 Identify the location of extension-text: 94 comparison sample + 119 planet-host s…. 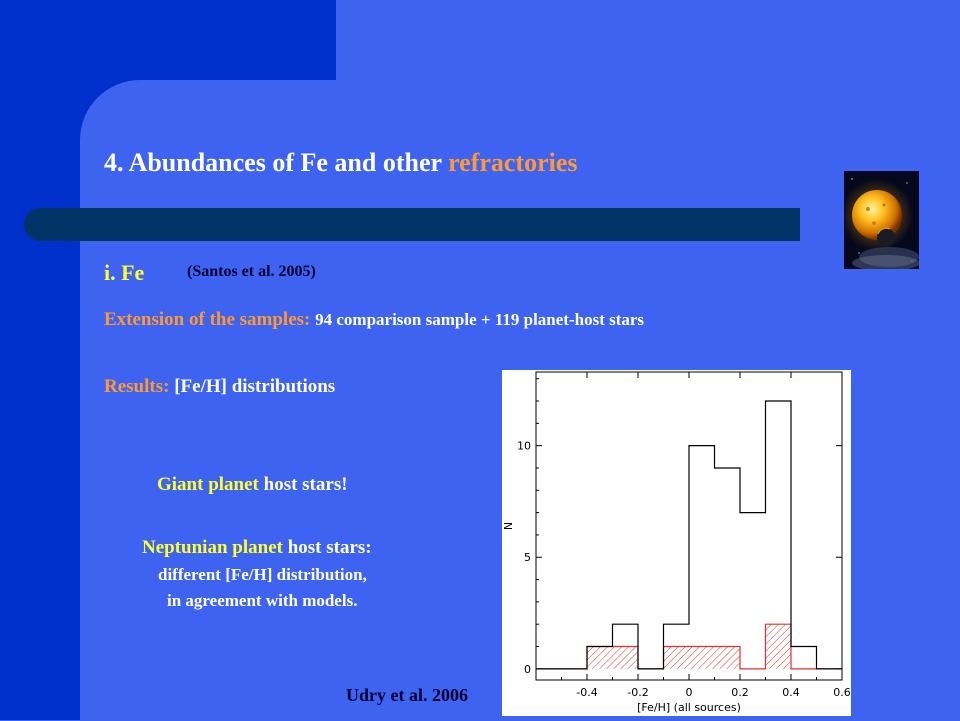
(480, 319).